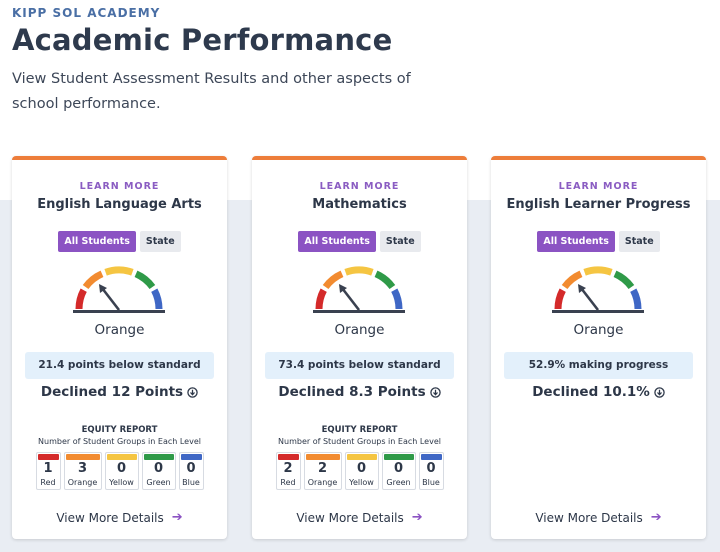 This screenshot has width=720, height=552. I want to click on change-summary: Declined 10.1%, so click(598, 392).